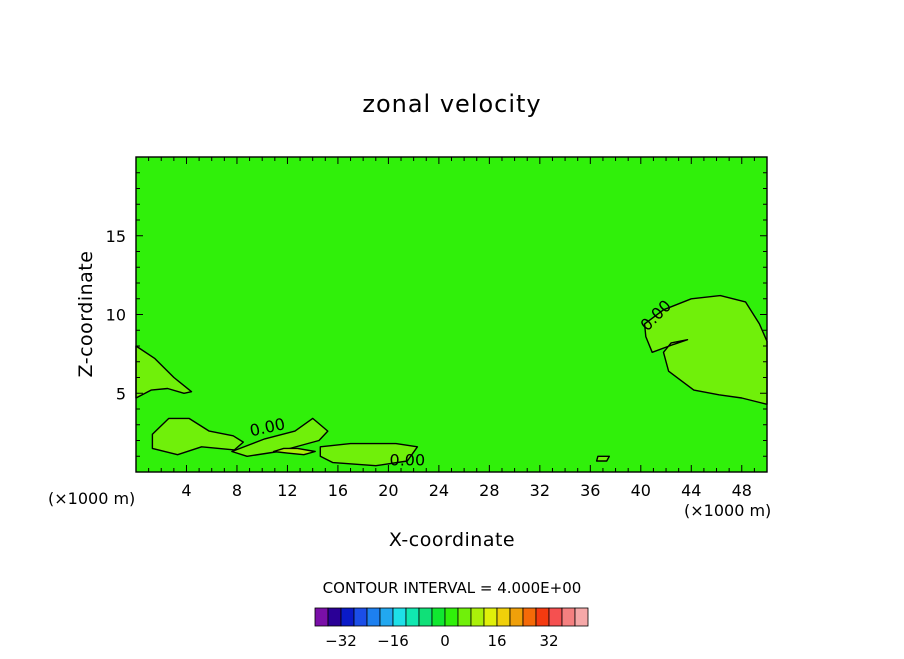 This screenshot has width=904, height=659. Describe the element at coordinates (393, 641) in the screenshot. I see `colorbar-tick-label: −16` at that location.